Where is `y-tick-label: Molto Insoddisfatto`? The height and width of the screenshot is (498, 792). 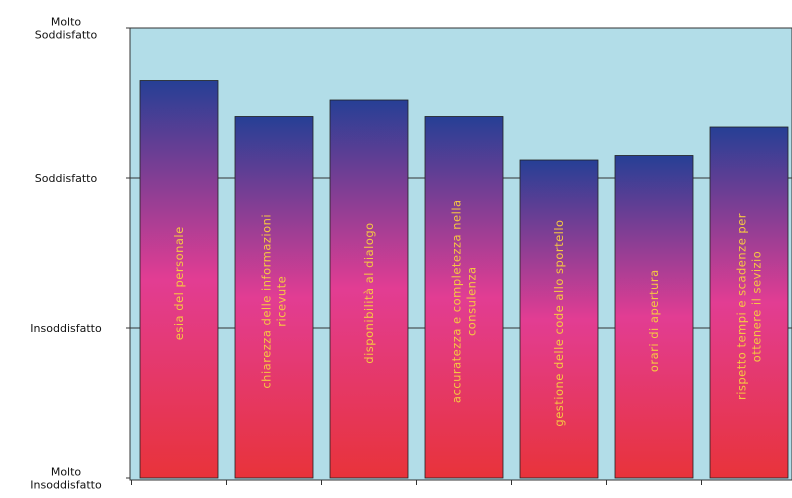 y-tick-label: Molto Insoddisfatto is located at coordinates (66, 479).